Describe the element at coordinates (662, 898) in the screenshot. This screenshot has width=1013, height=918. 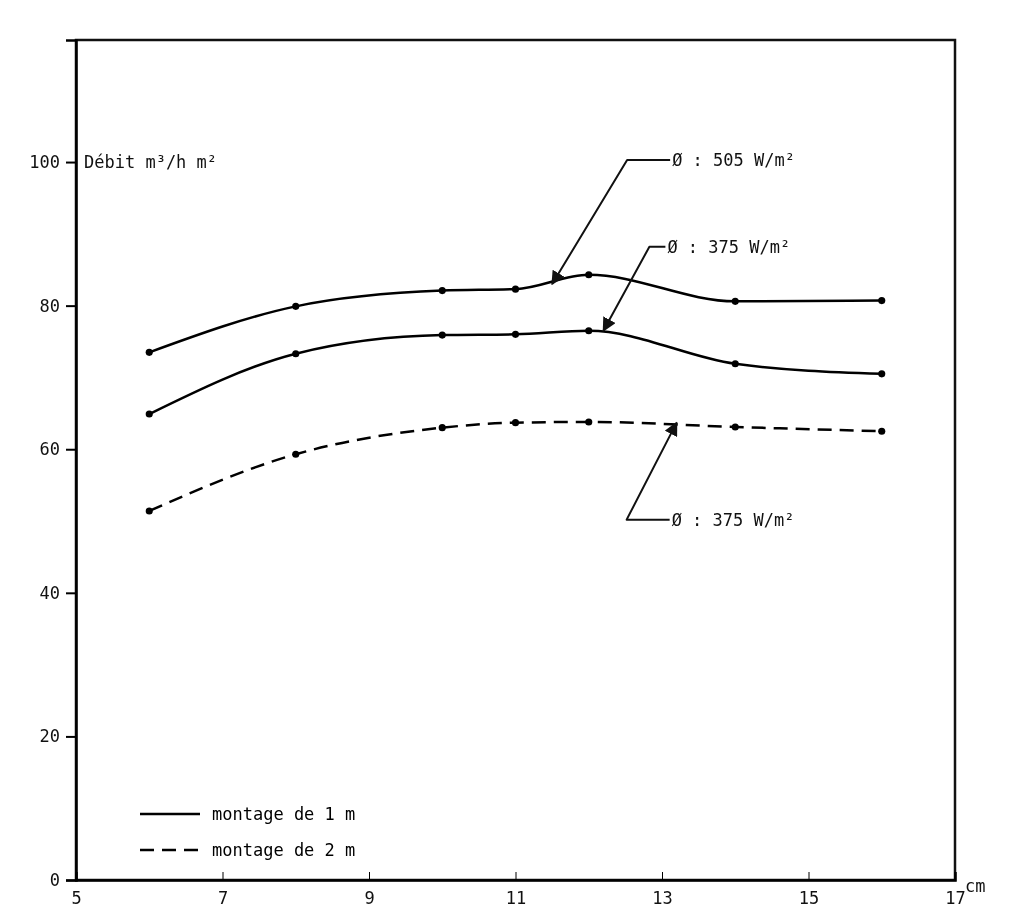
I see `x-tick-label: 13` at that location.